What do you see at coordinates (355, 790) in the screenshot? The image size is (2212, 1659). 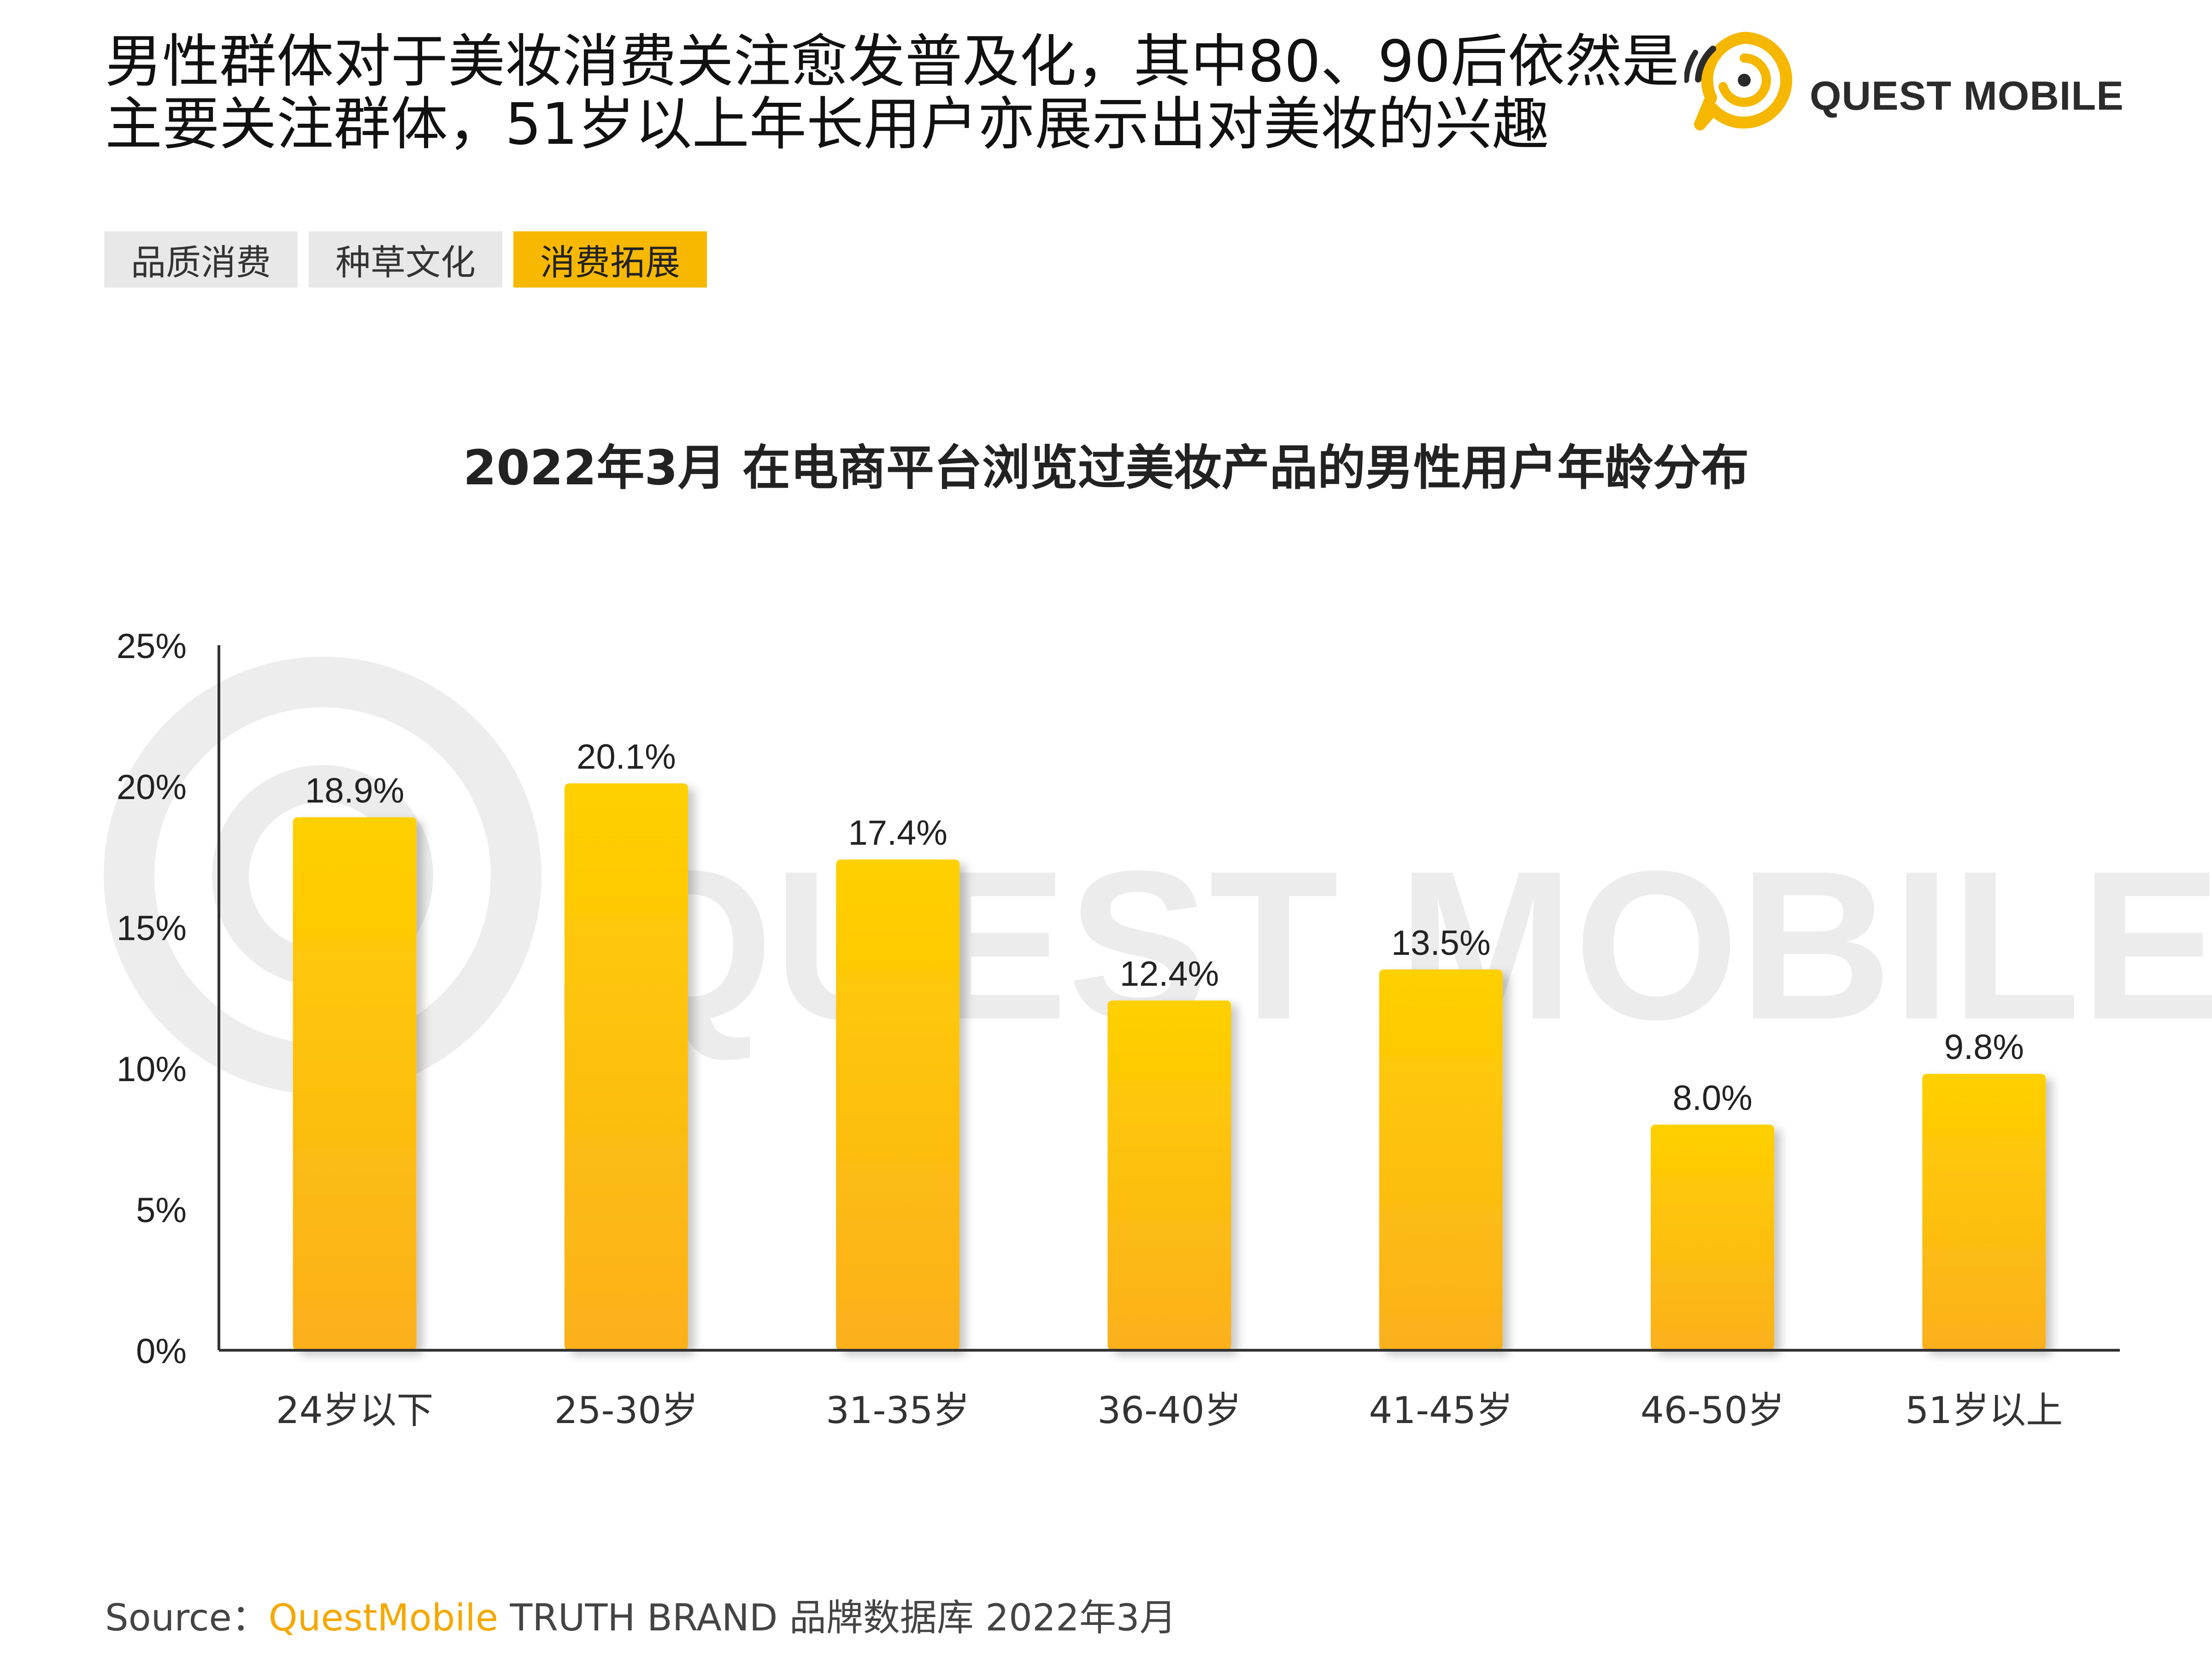 I see `bar-value-label: 18.9%` at bounding box center [355, 790].